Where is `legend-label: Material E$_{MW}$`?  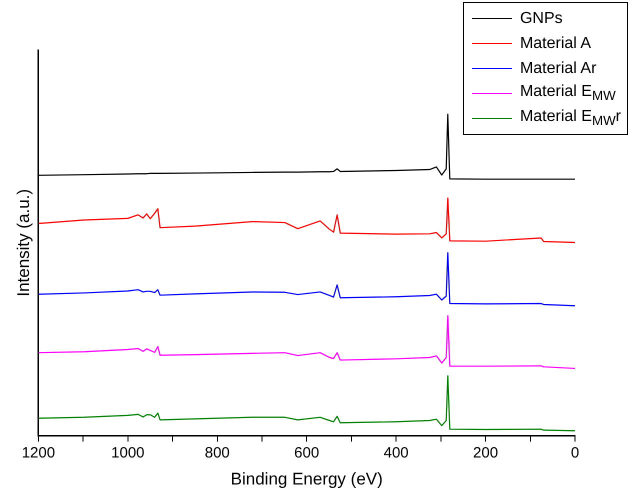 legend-label: Material E$_{MW}$ is located at coordinates (568, 93).